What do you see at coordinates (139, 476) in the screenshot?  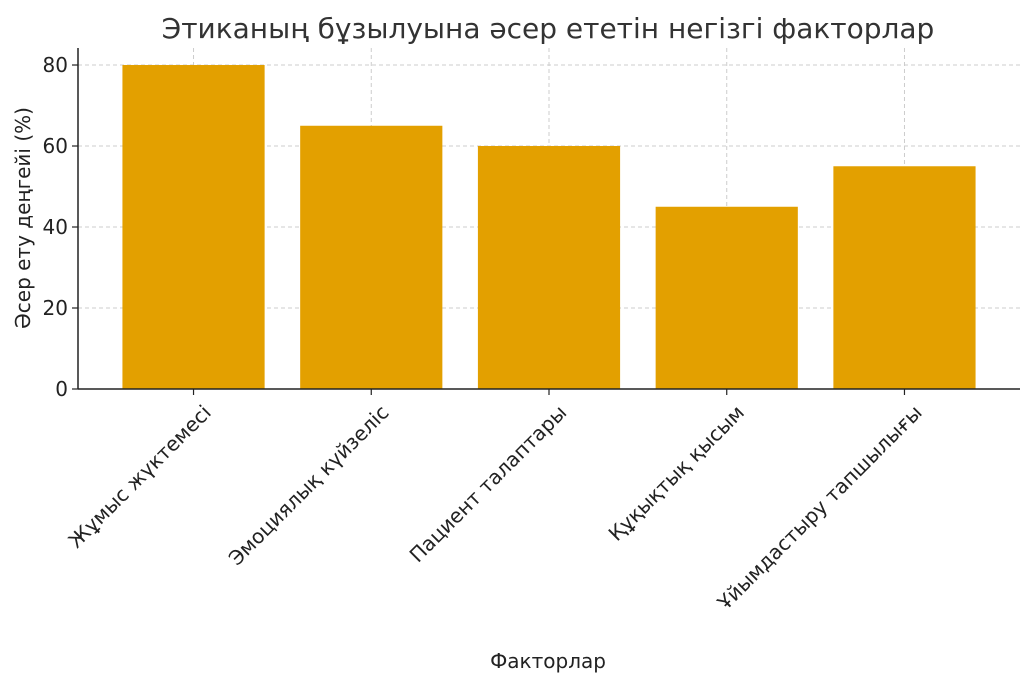 I see `x-tick-label: Жұмыс жүктемесі` at bounding box center [139, 476].